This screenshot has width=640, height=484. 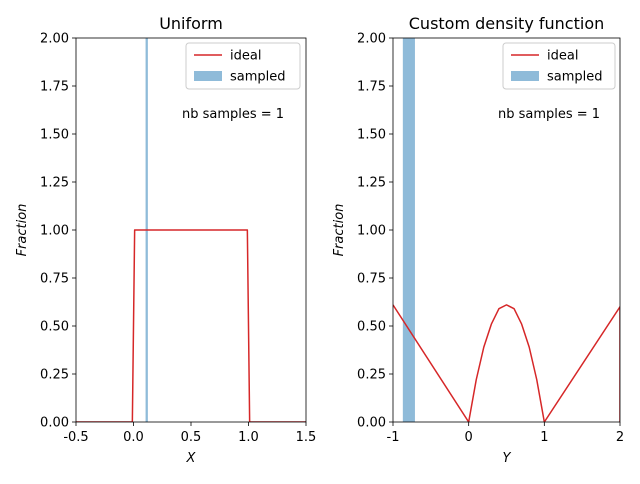 I want to click on x-tick-label: 1.0, so click(x=248, y=437).